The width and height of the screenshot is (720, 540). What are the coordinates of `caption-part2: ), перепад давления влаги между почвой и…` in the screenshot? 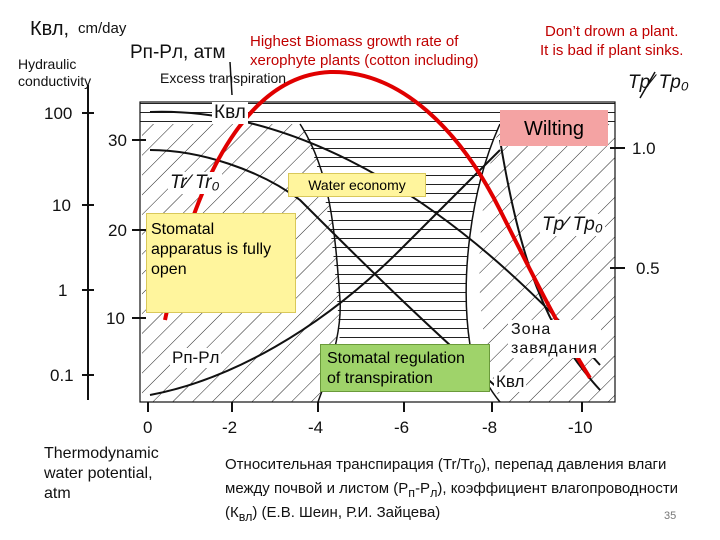 It's located at (446, 476).